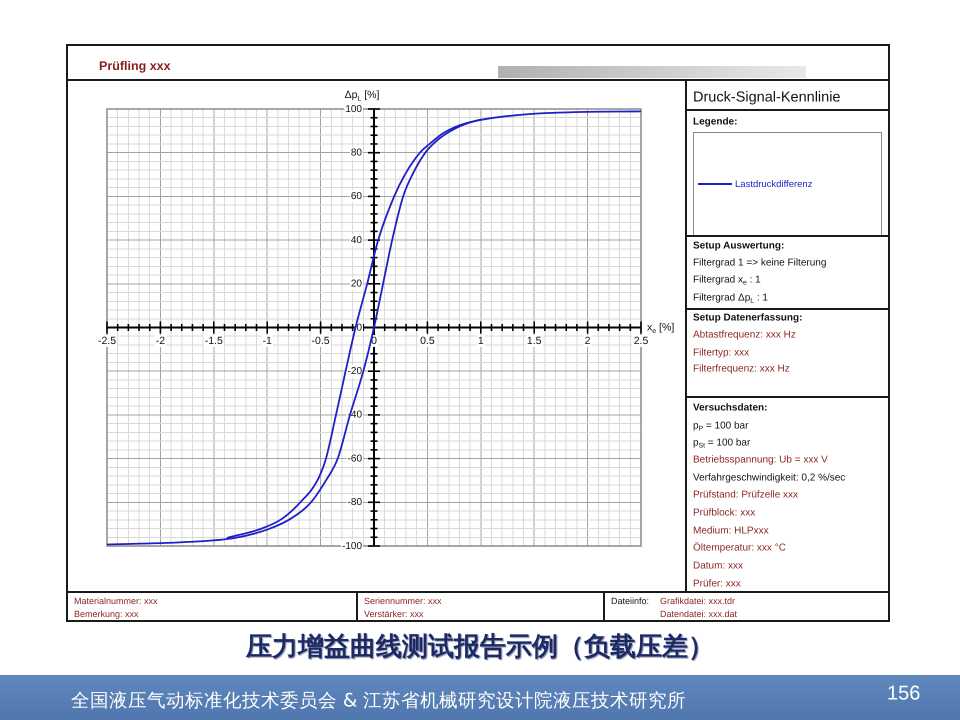 The width and height of the screenshot is (960, 720). What do you see at coordinates (773, 184) in the screenshot?
I see `legend-label: Lastdruckdifferenz` at bounding box center [773, 184].